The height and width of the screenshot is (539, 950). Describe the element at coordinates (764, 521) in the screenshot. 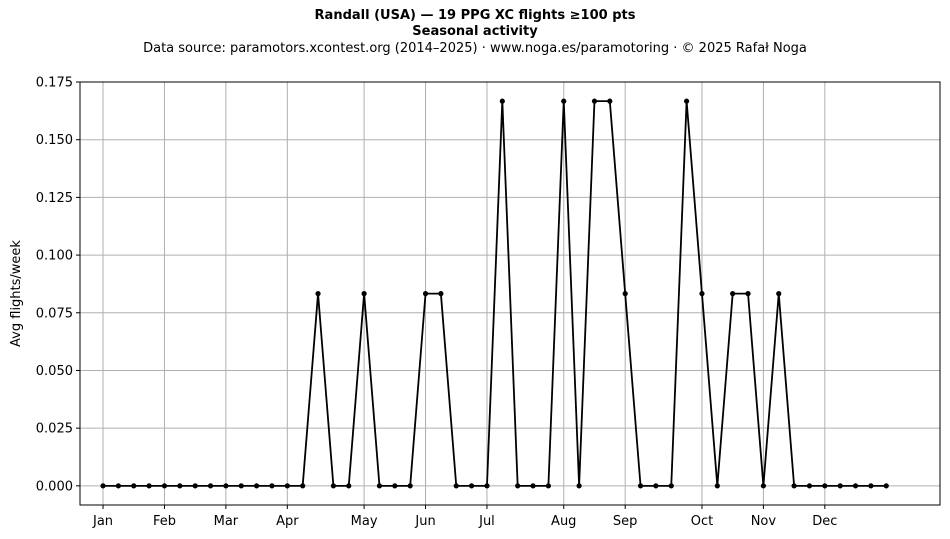

I see `x-tick-label: Nov` at that location.